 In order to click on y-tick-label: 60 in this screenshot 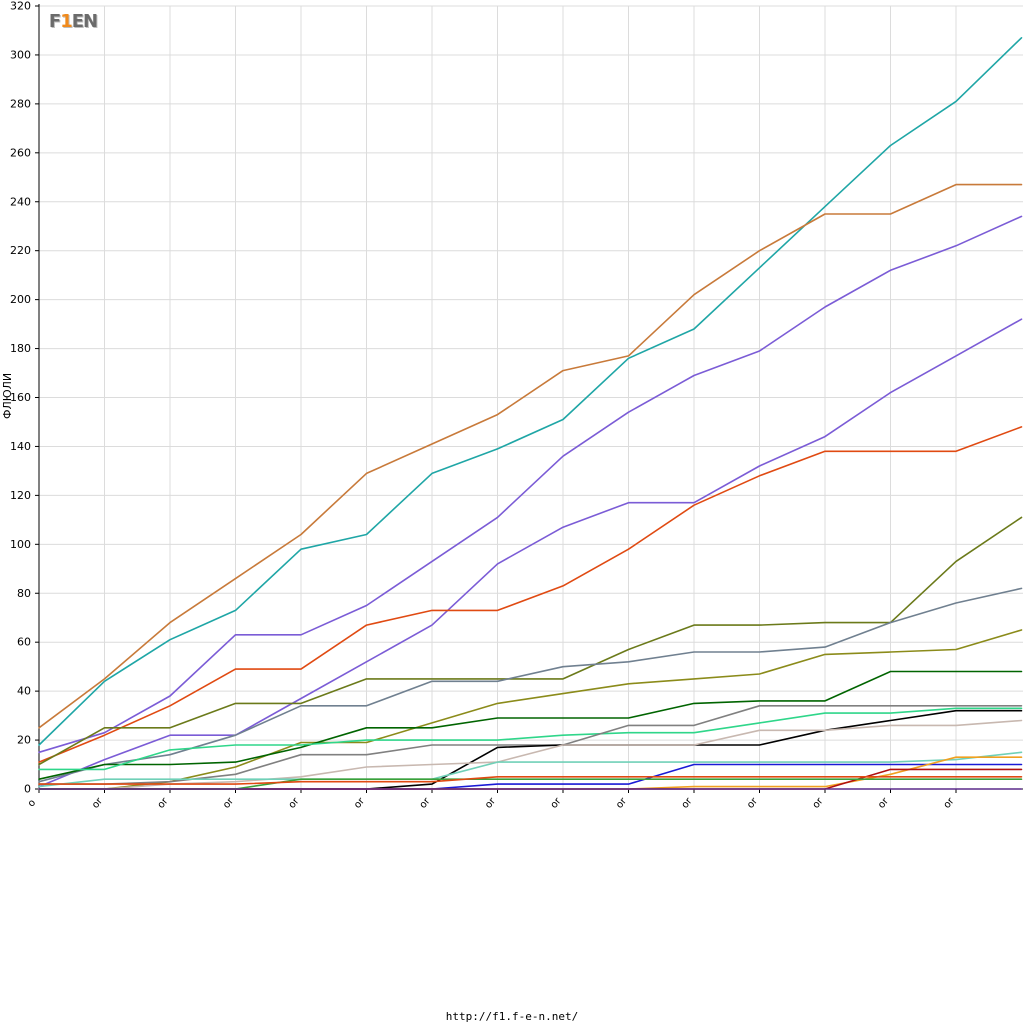, I will do `click(24, 642)`.